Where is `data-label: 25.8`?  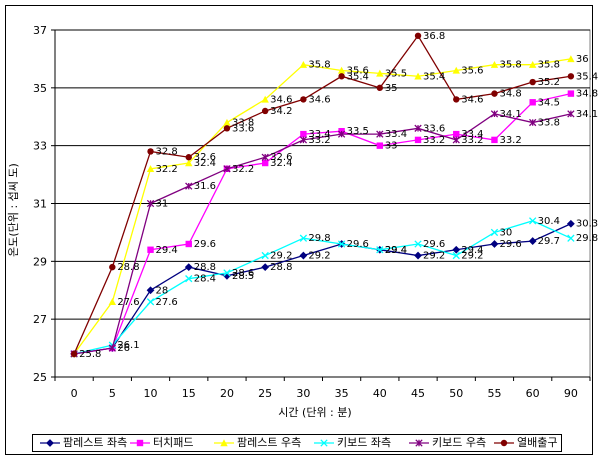 data-label: 25.8 is located at coordinates (90, 354).